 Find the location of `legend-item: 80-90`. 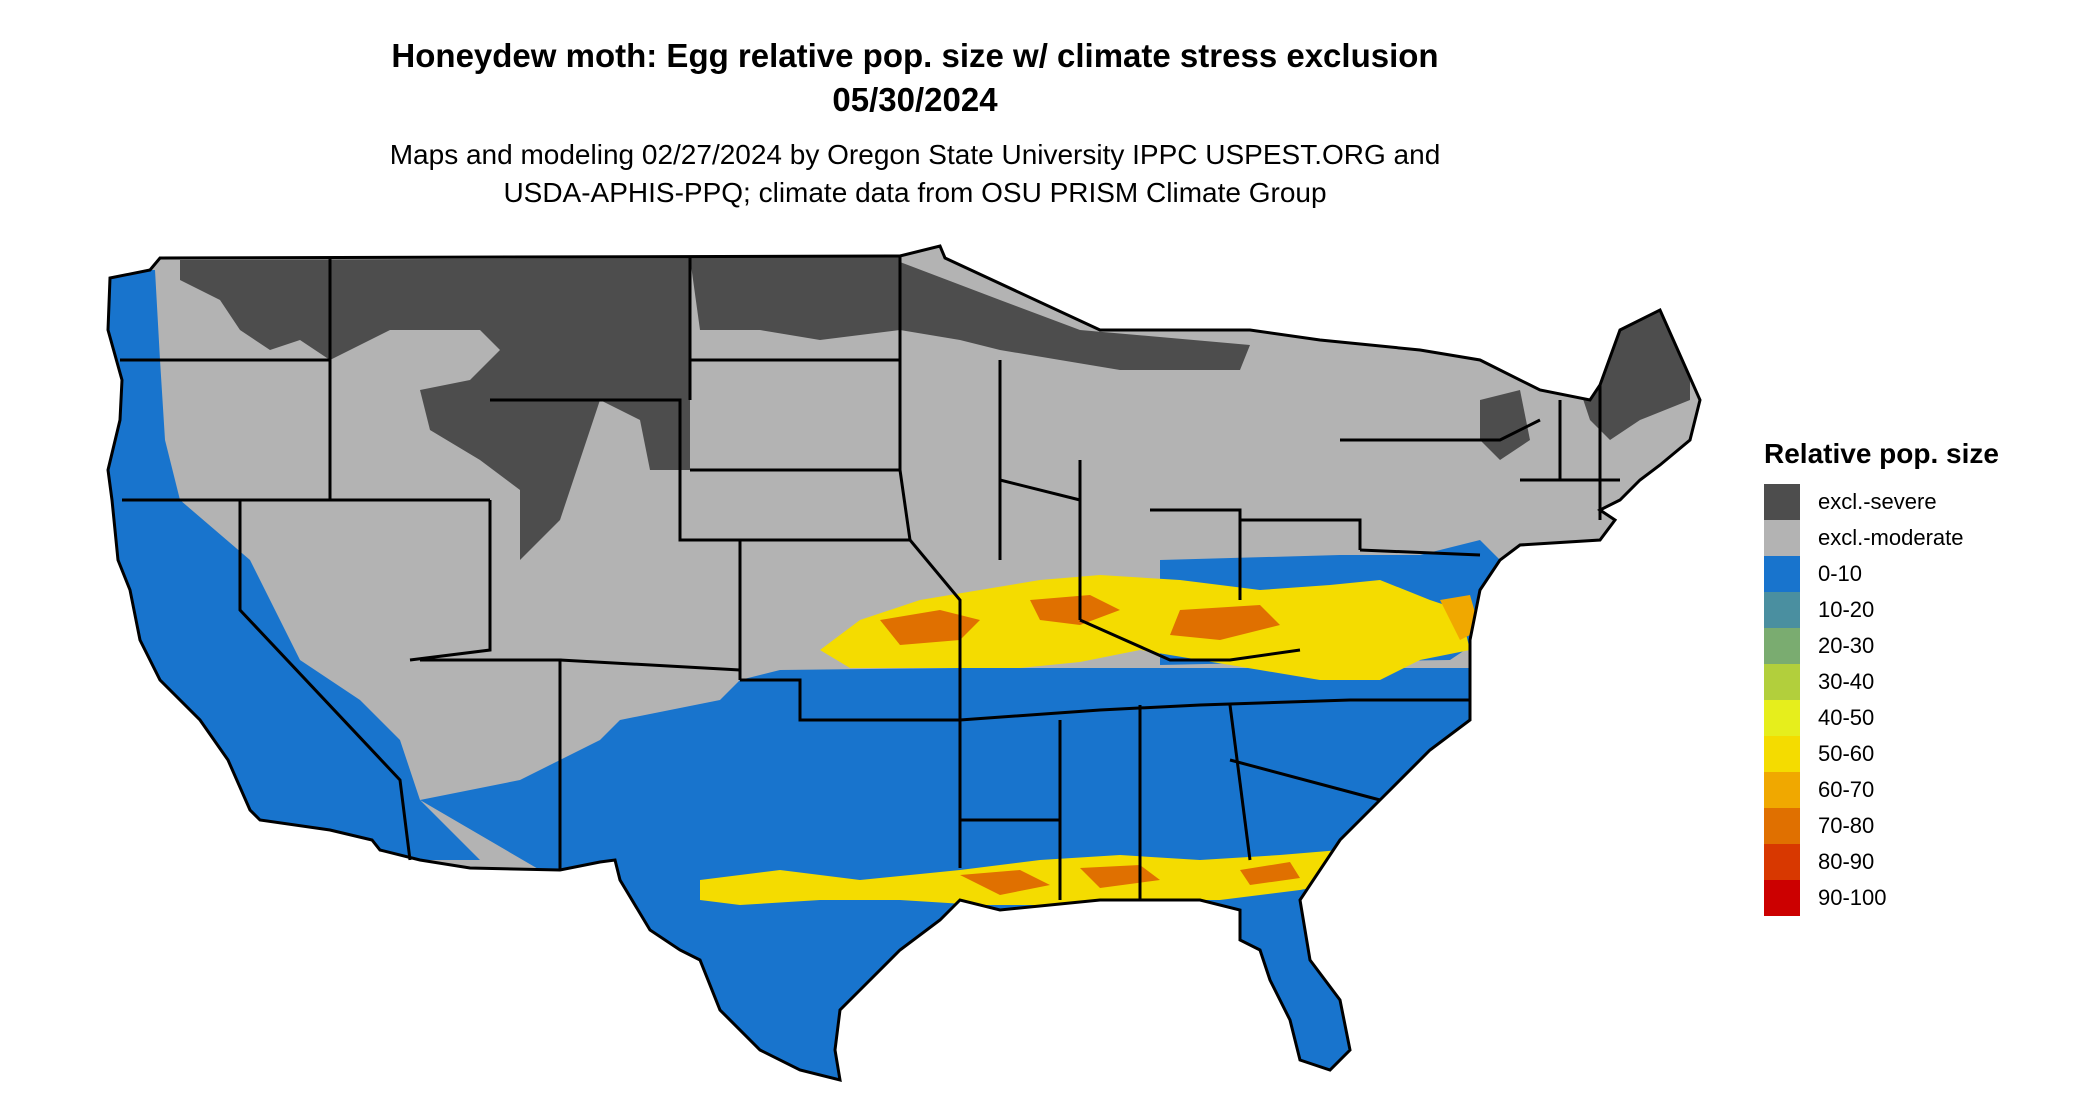

legend-item: 80-90 is located at coordinates (1914, 862).